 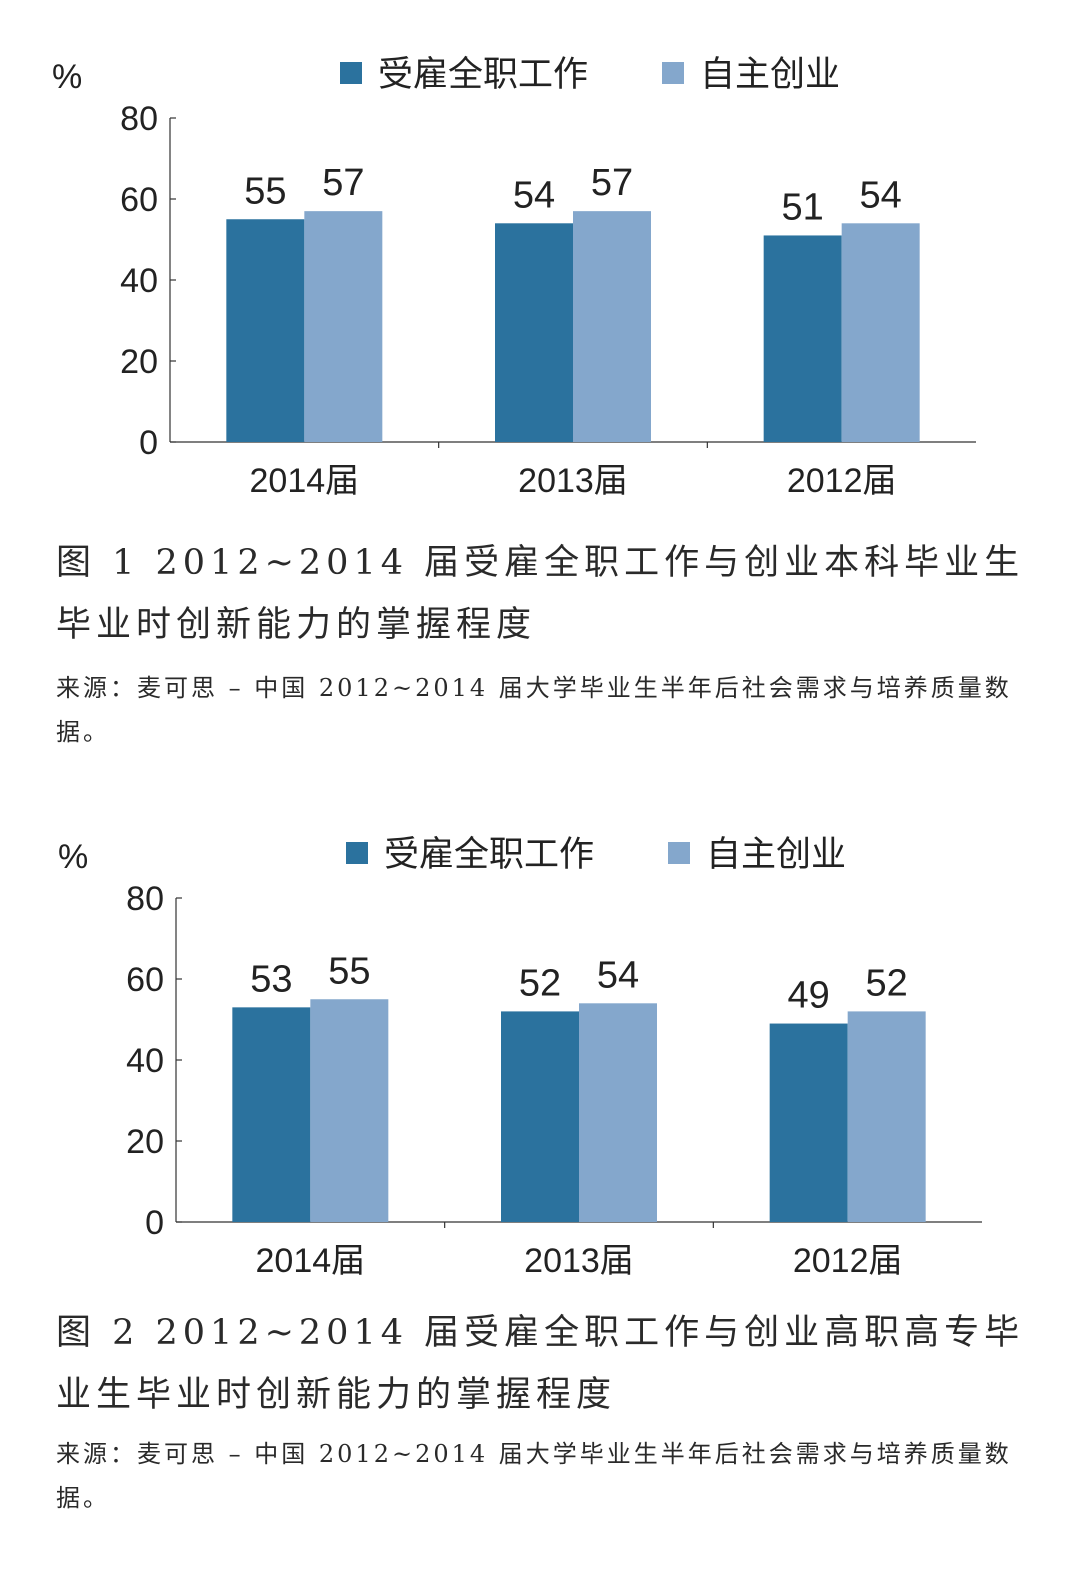 I want to click on data-label: 53, so click(x=271, y=979).